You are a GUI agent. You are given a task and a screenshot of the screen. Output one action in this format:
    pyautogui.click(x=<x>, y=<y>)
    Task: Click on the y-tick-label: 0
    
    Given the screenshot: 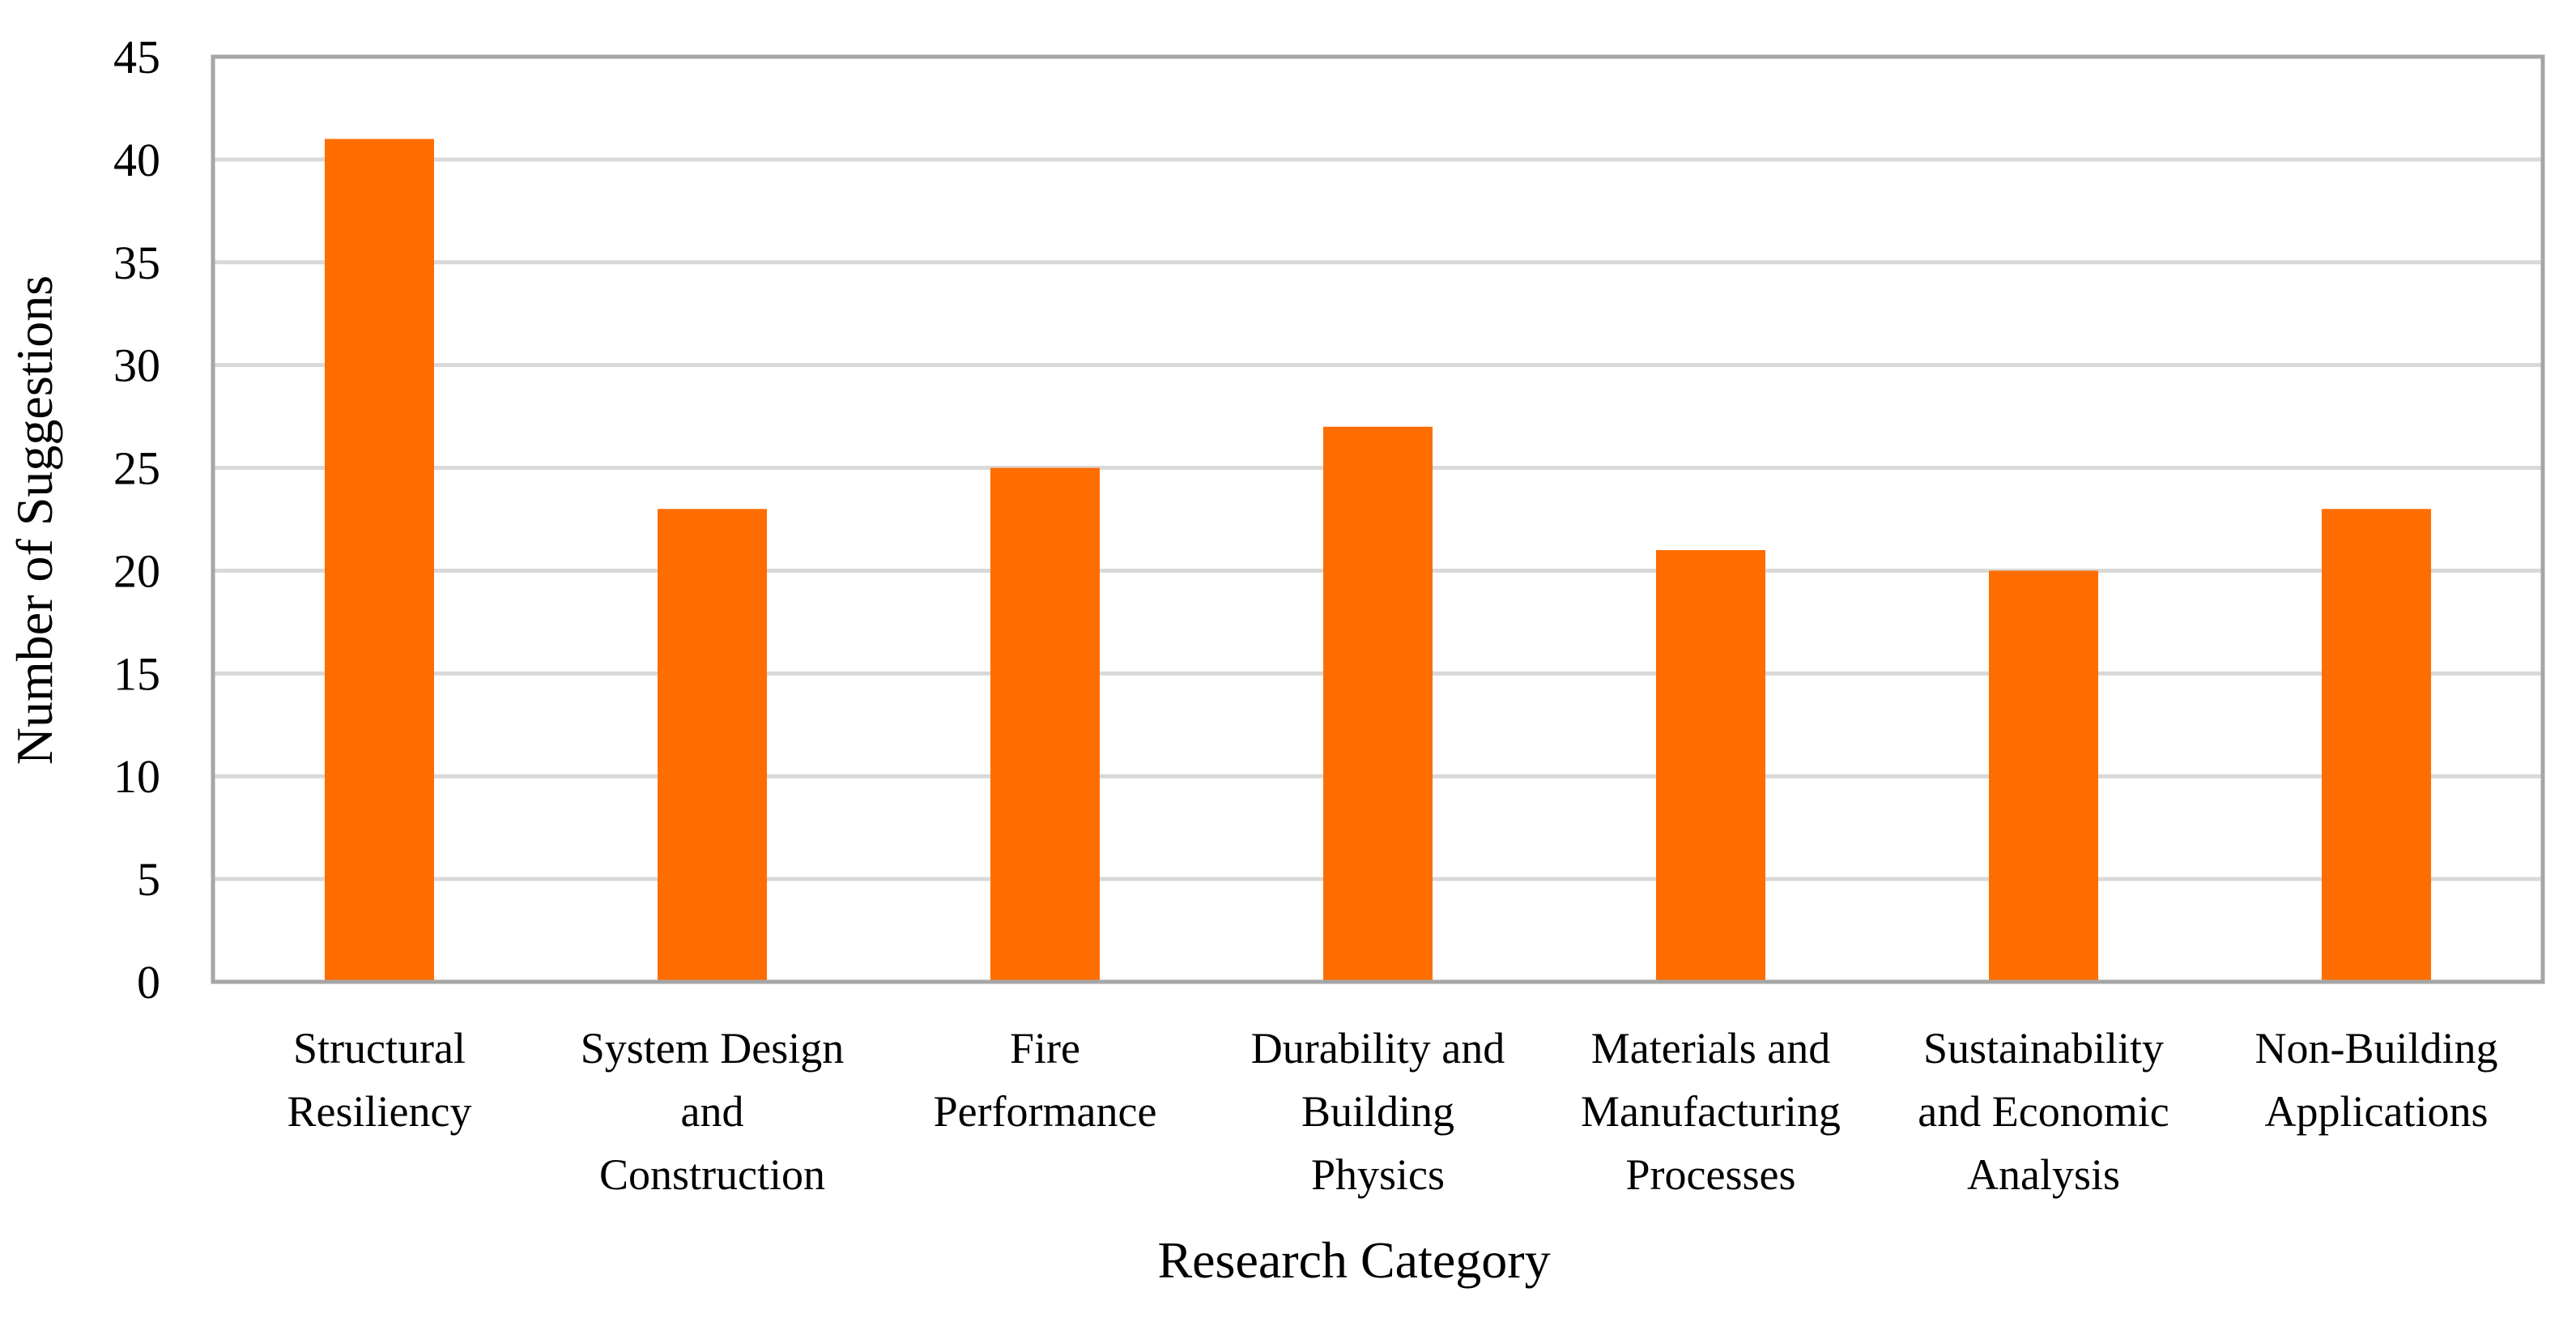 What is the action you would take?
    pyautogui.click(x=148, y=983)
    